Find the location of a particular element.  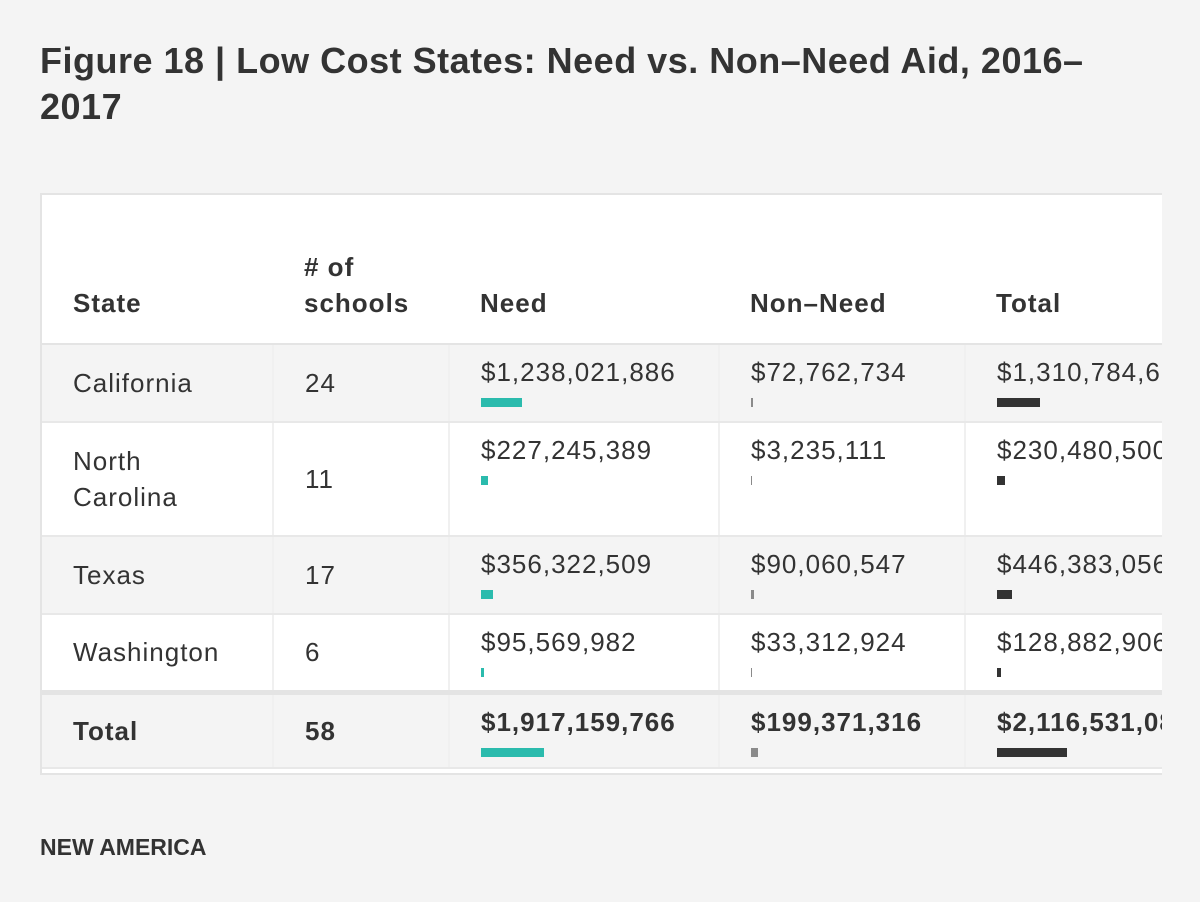

cell-text: Texas is located at coordinates (109, 575).